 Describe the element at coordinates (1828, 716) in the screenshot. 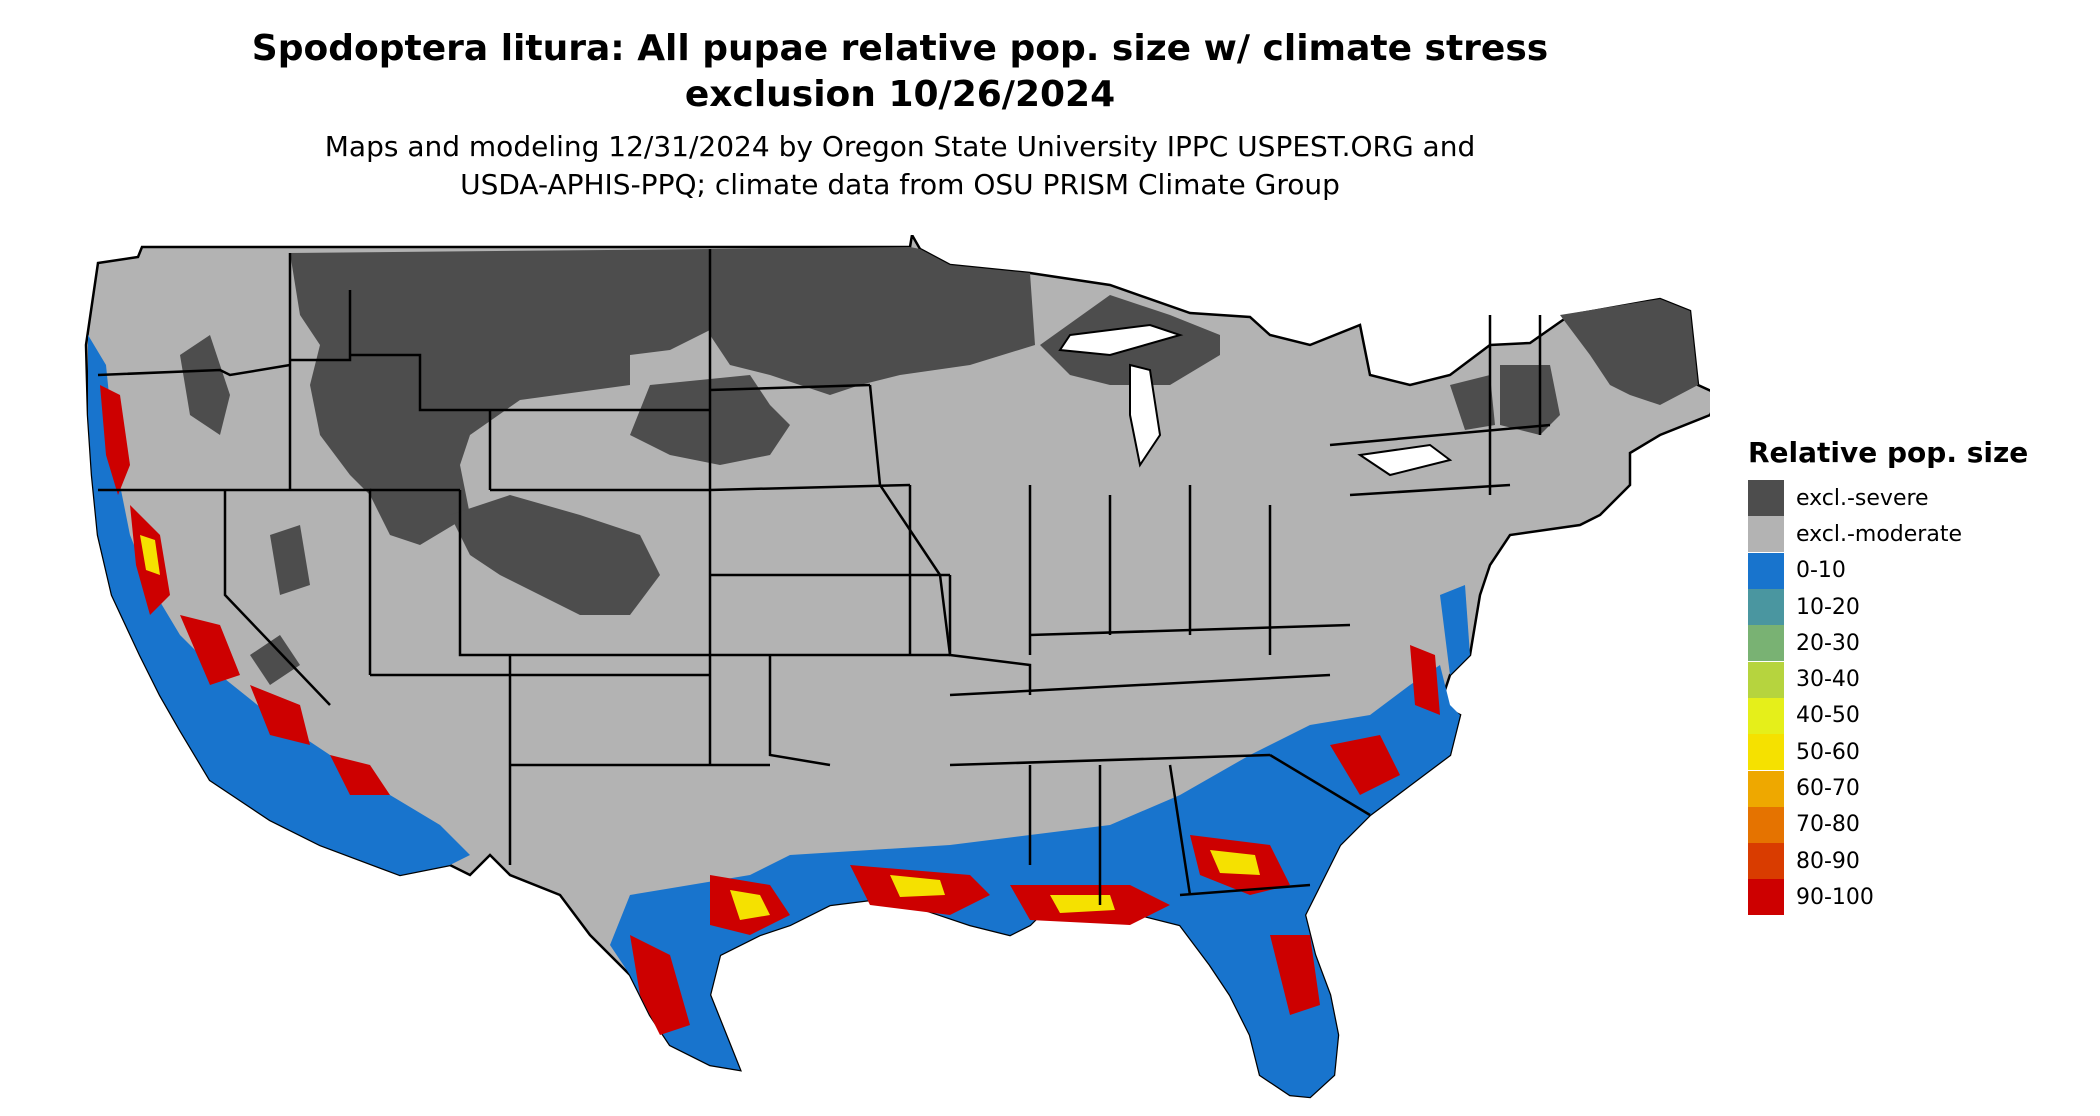

I see `legend-label: 40-50` at that location.